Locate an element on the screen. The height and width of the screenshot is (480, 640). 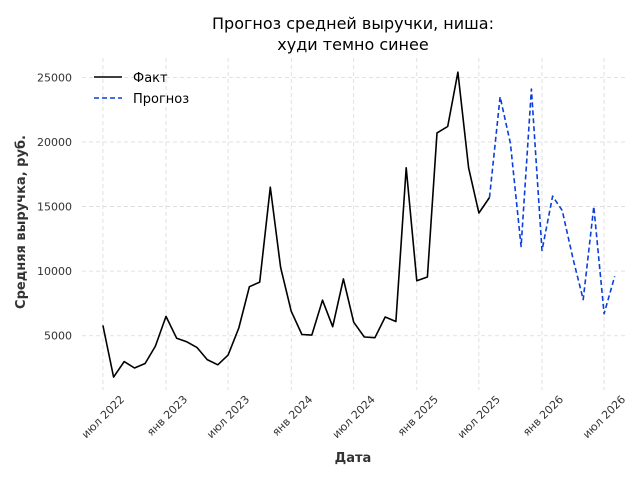
x-tick-label: янв 2026 is located at coordinates (543, 416).